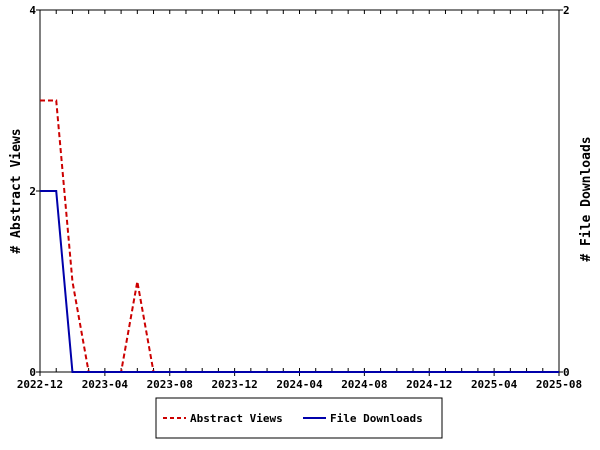 Image resolution: width=600 pixels, height=450 pixels. Describe the element at coordinates (586, 198) in the screenshot. I see `y-axis-title-right: # File Downloads` at that location.